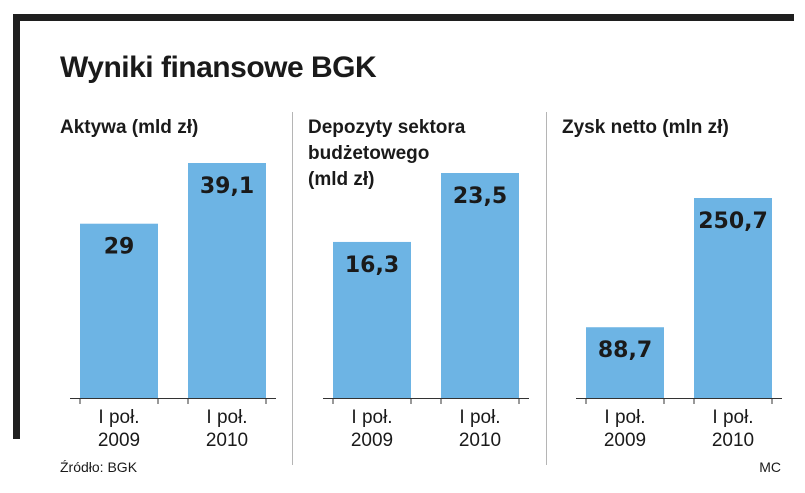  What do you see at coordinates (227, 186) in the screenshot?
I see `data-label: 39,1` at bounding box center [227, 186].